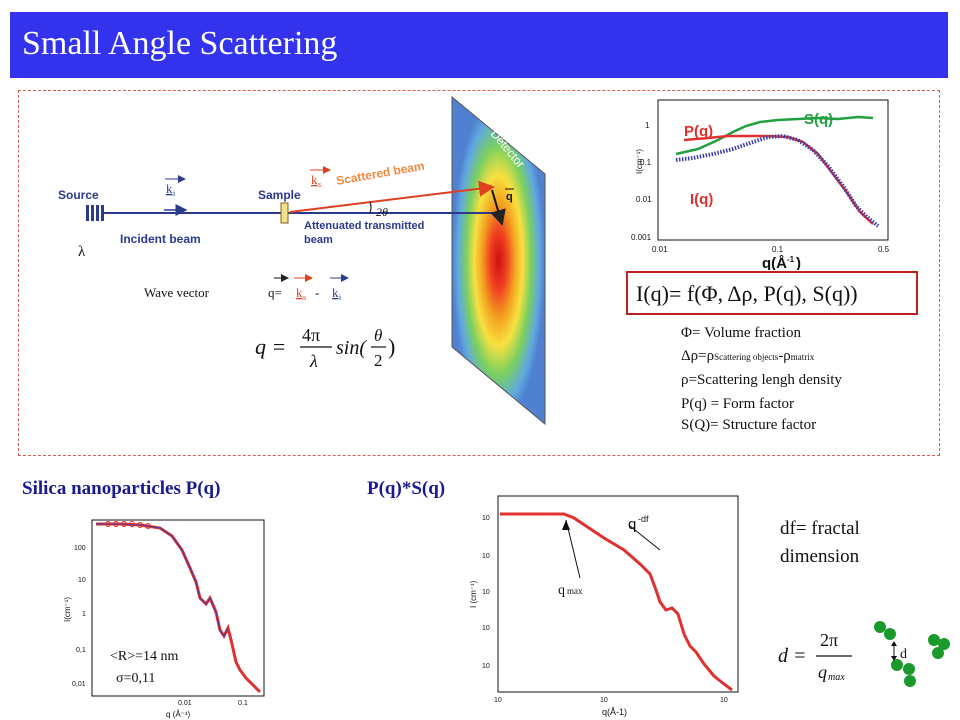  Describe the element at coordinates (486, 556) in the screenshot. I see `pqsq-ytick-2: 10` at that location.